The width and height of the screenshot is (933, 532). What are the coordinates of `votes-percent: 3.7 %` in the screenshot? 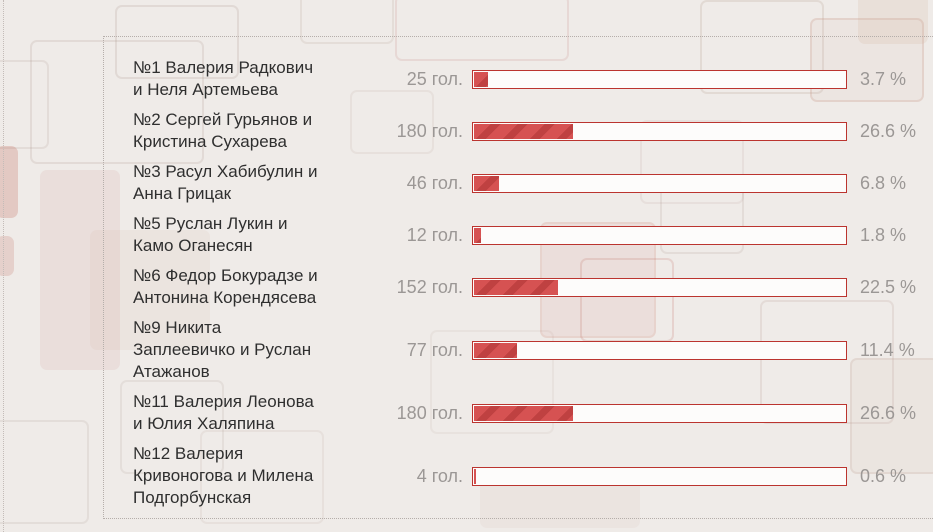 It's located at (883, 78).